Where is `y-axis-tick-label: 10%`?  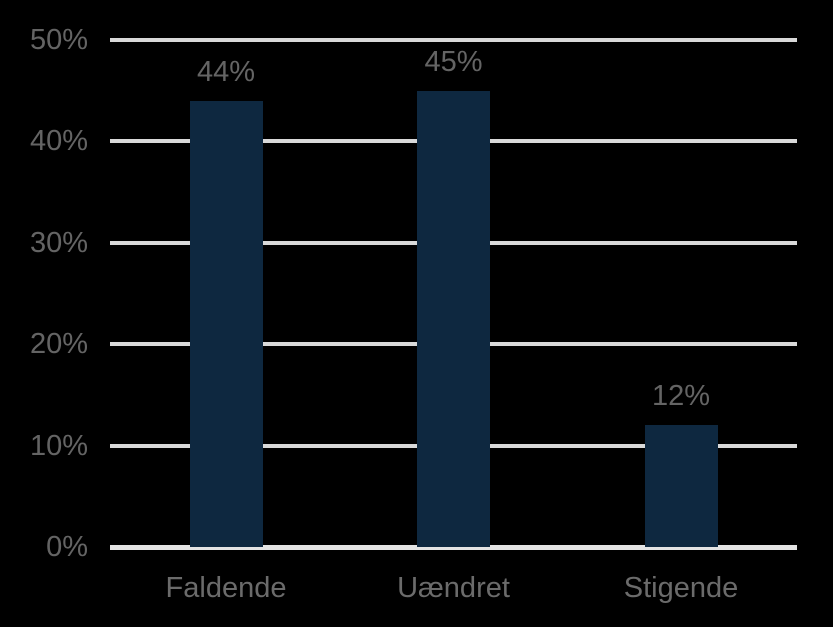
y-axis-tick-label: 10% is located at coordinates (58, 445).